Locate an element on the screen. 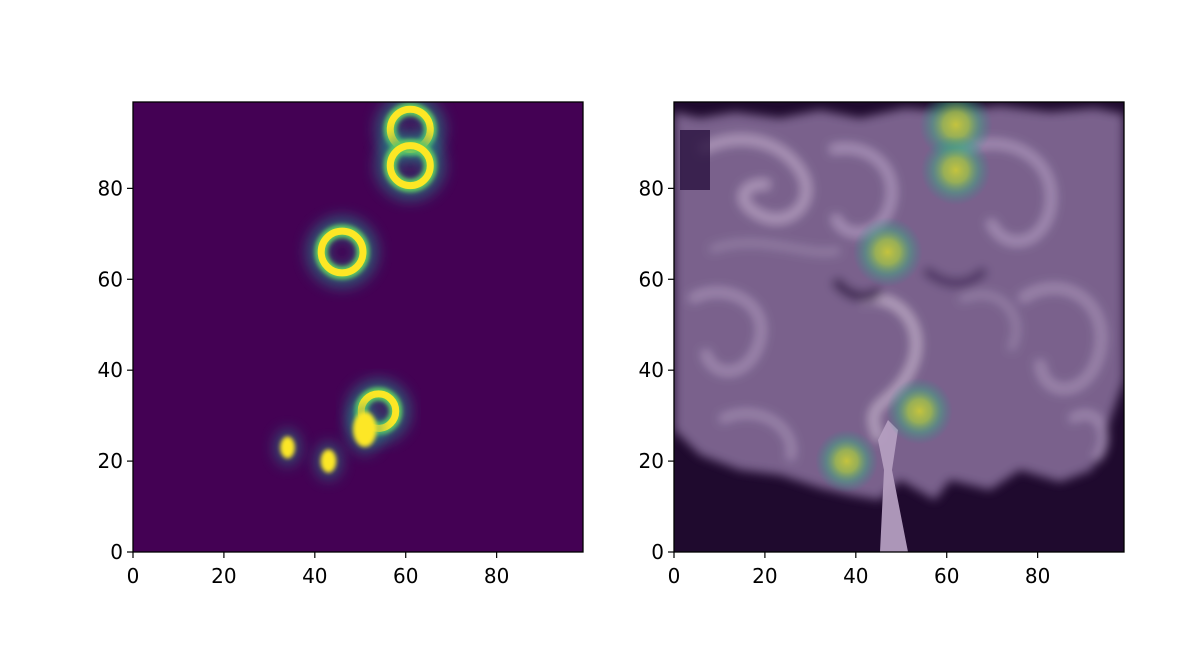  smoke-corner-shadow is located at coordinates (695, 160).